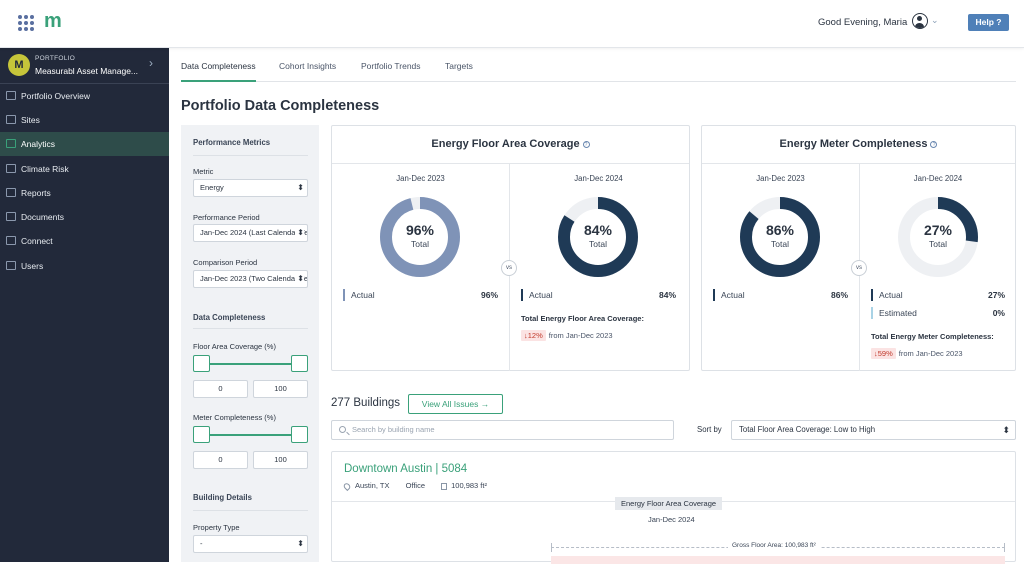 The image size is (1024, 564). I want to click on documents-icon, so click(11, 216).